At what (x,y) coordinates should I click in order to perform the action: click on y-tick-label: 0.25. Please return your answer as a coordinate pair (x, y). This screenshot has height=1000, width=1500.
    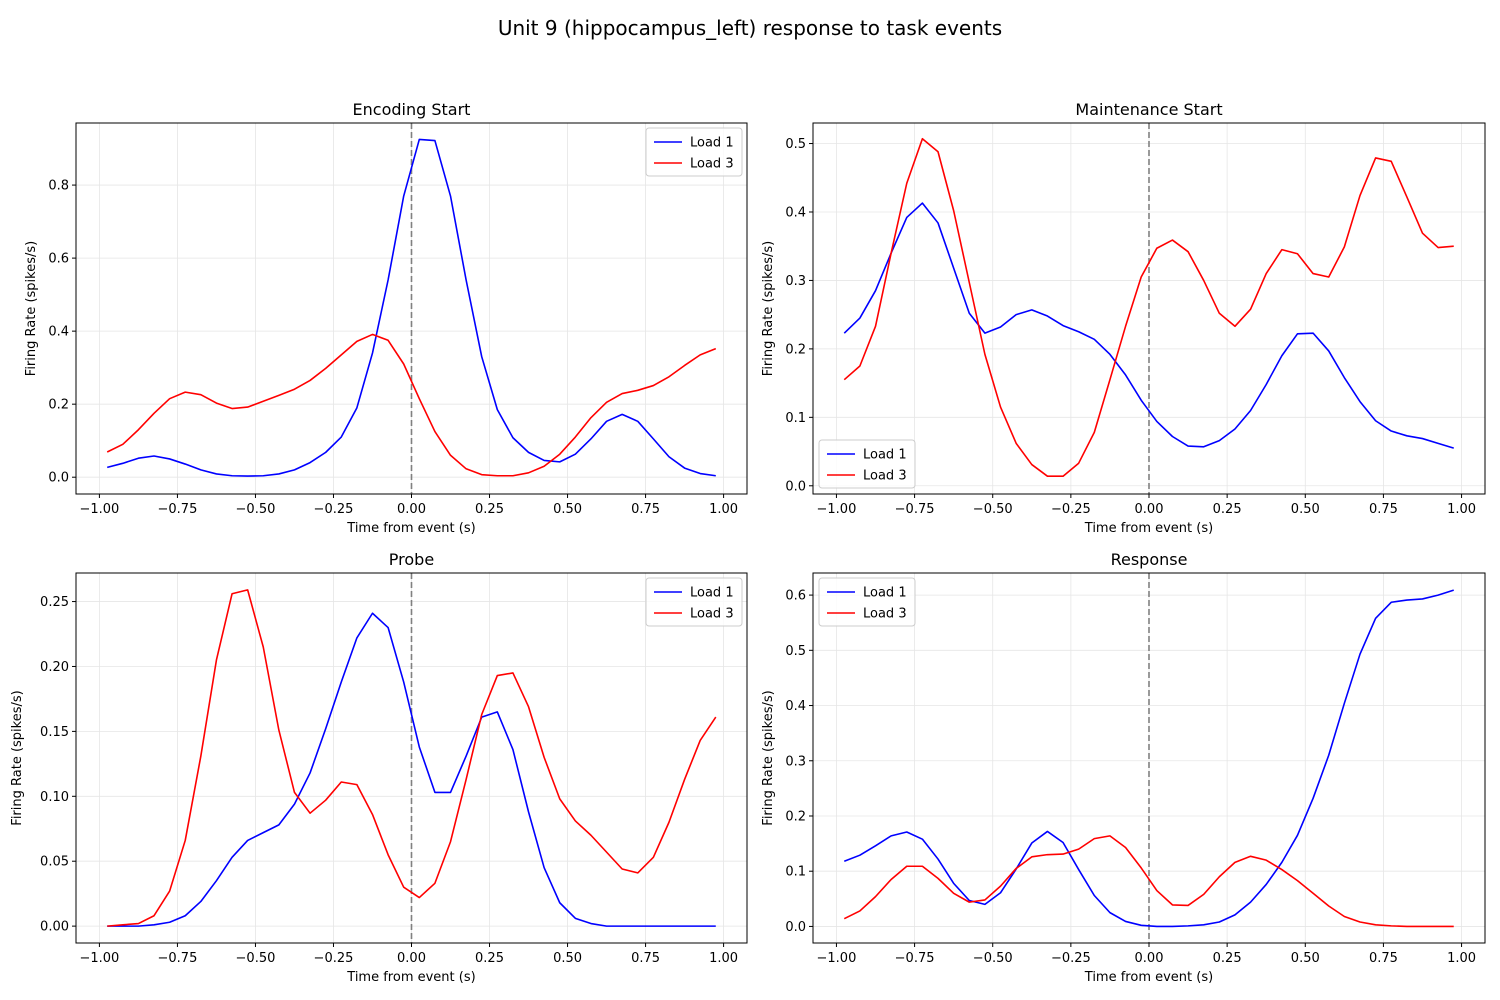
    Looking at the image, I should click on (54, 602).